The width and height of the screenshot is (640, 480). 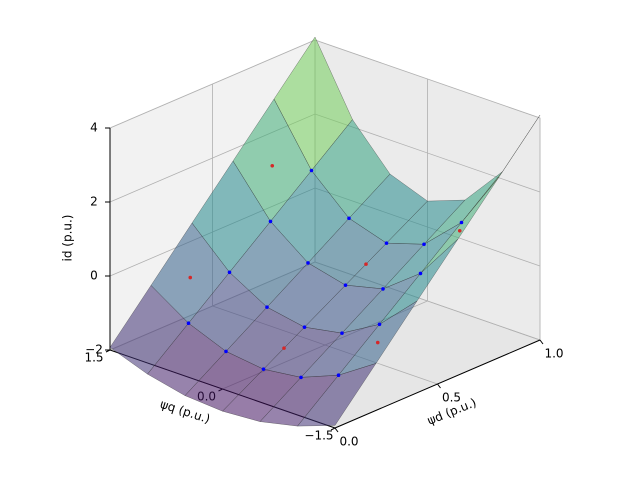 What do you see at coordinates (94, 128) in the screenshot?
I see `tick-label: 4` at bounding box center [94, 128].